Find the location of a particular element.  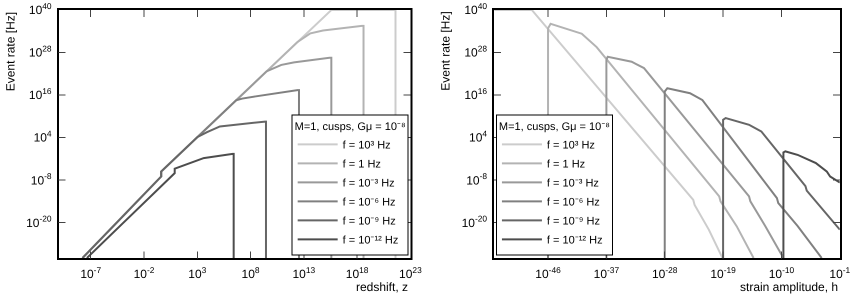

x-tick-label: 10$^{3}$ is located at coordinates (197, 273).